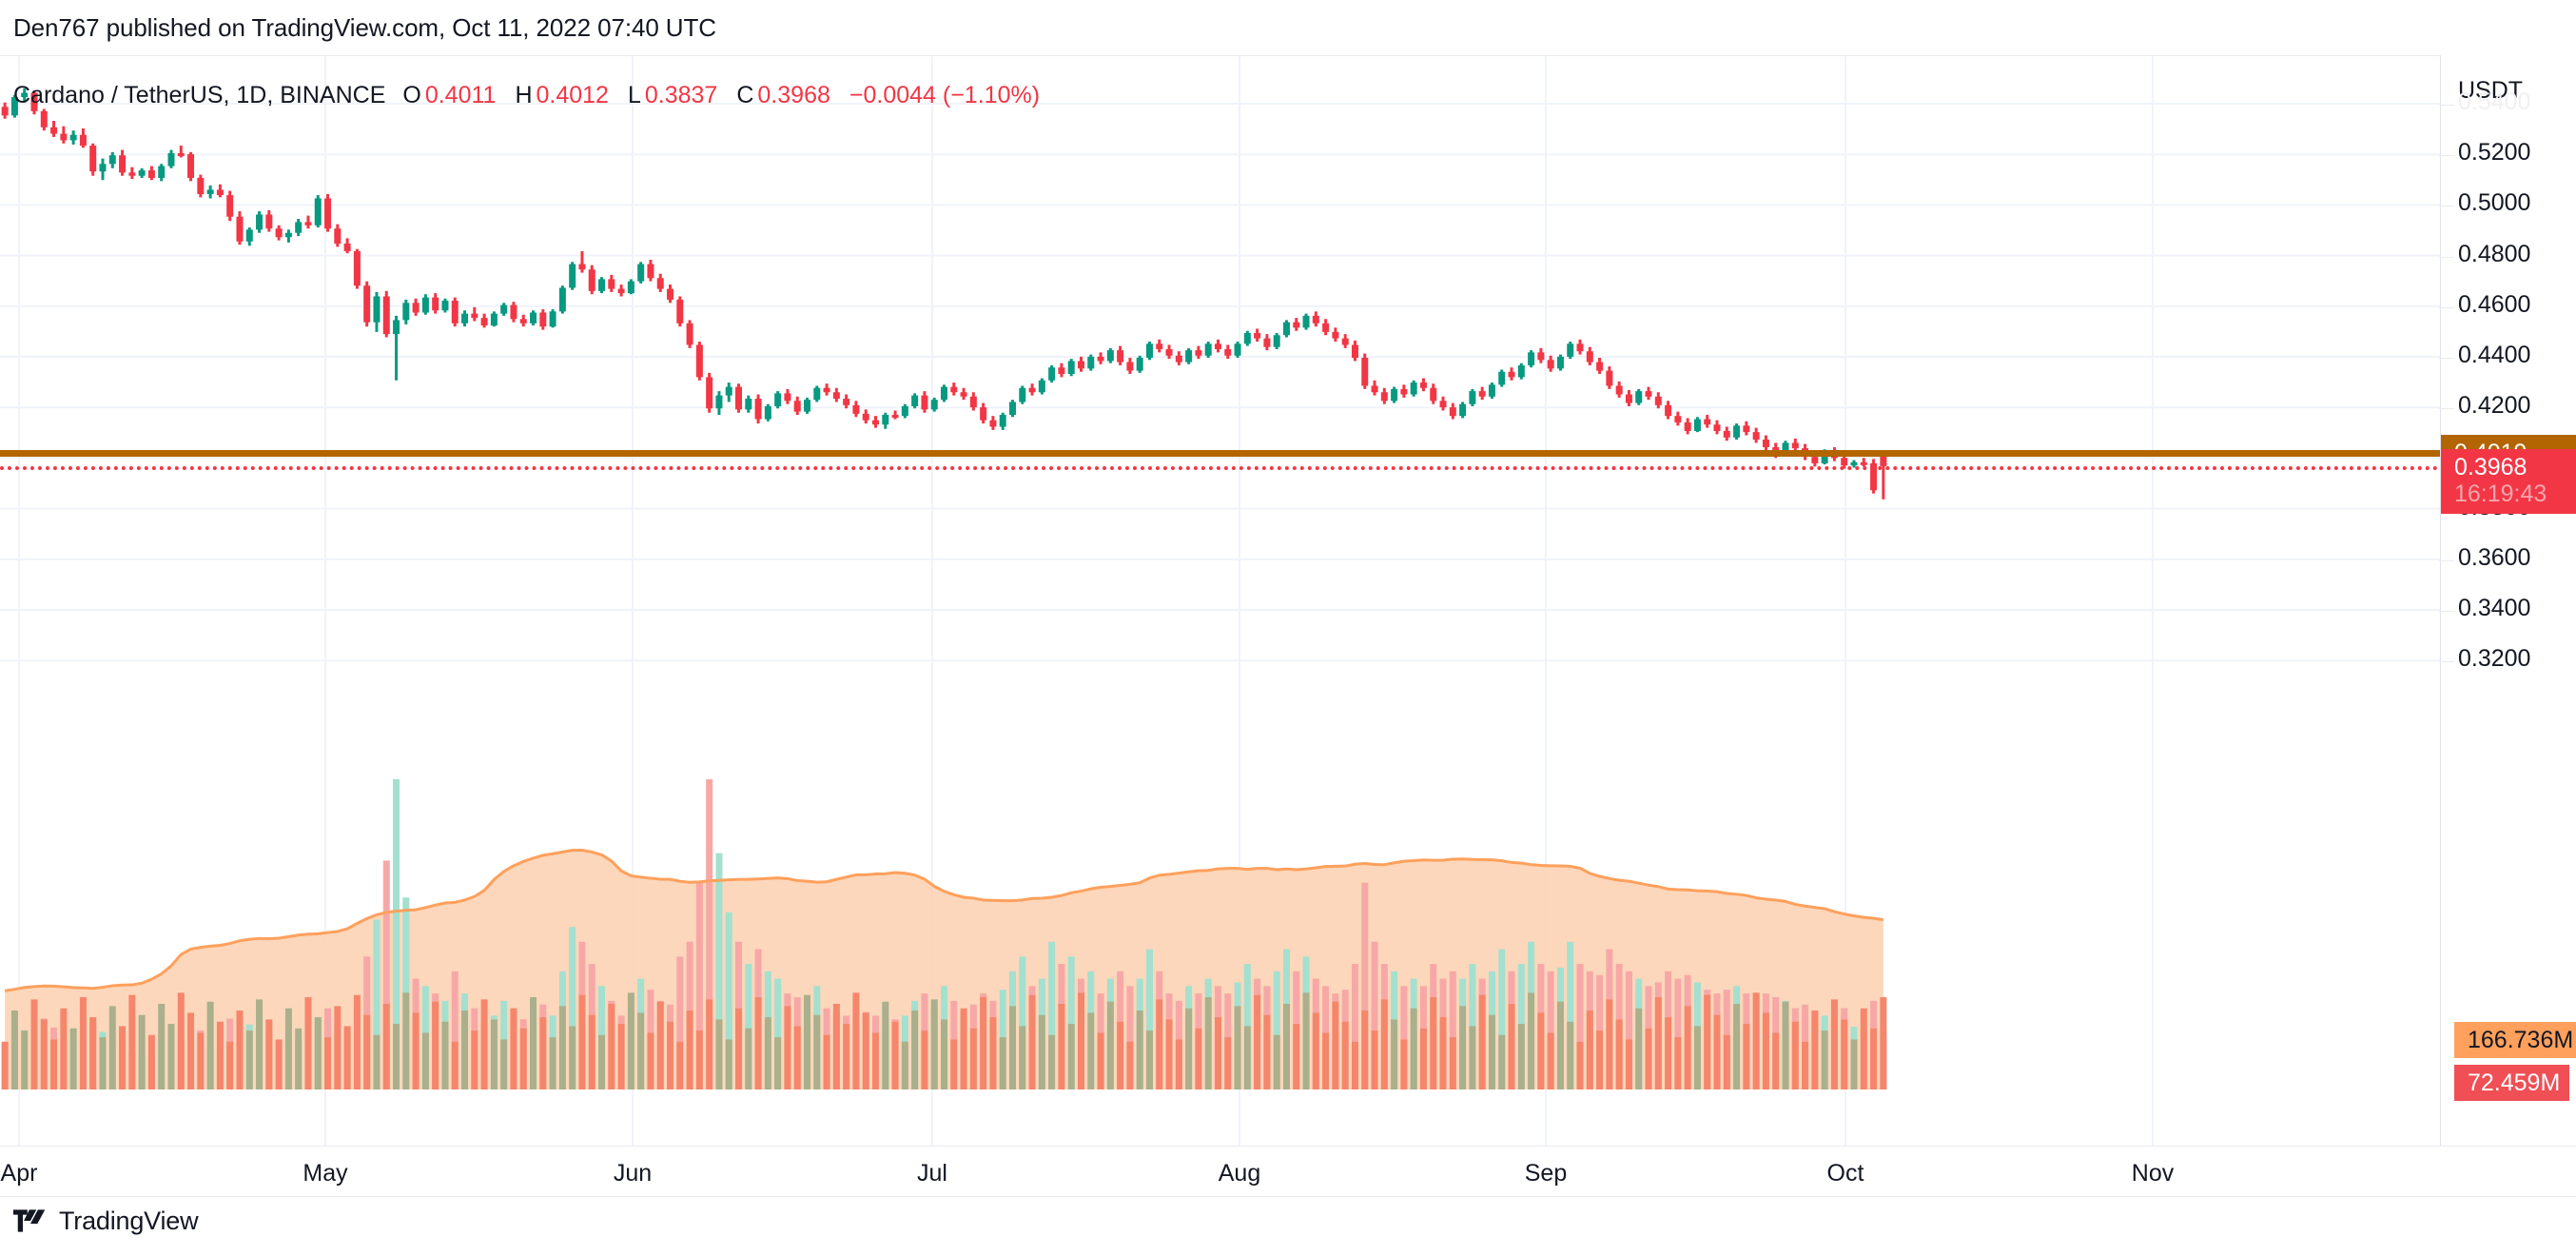 The image size is (2576, 1256). Describe the element at coordinates (633, 1173) in the screenshot. I see `time-axis-label: Jun` at that location.